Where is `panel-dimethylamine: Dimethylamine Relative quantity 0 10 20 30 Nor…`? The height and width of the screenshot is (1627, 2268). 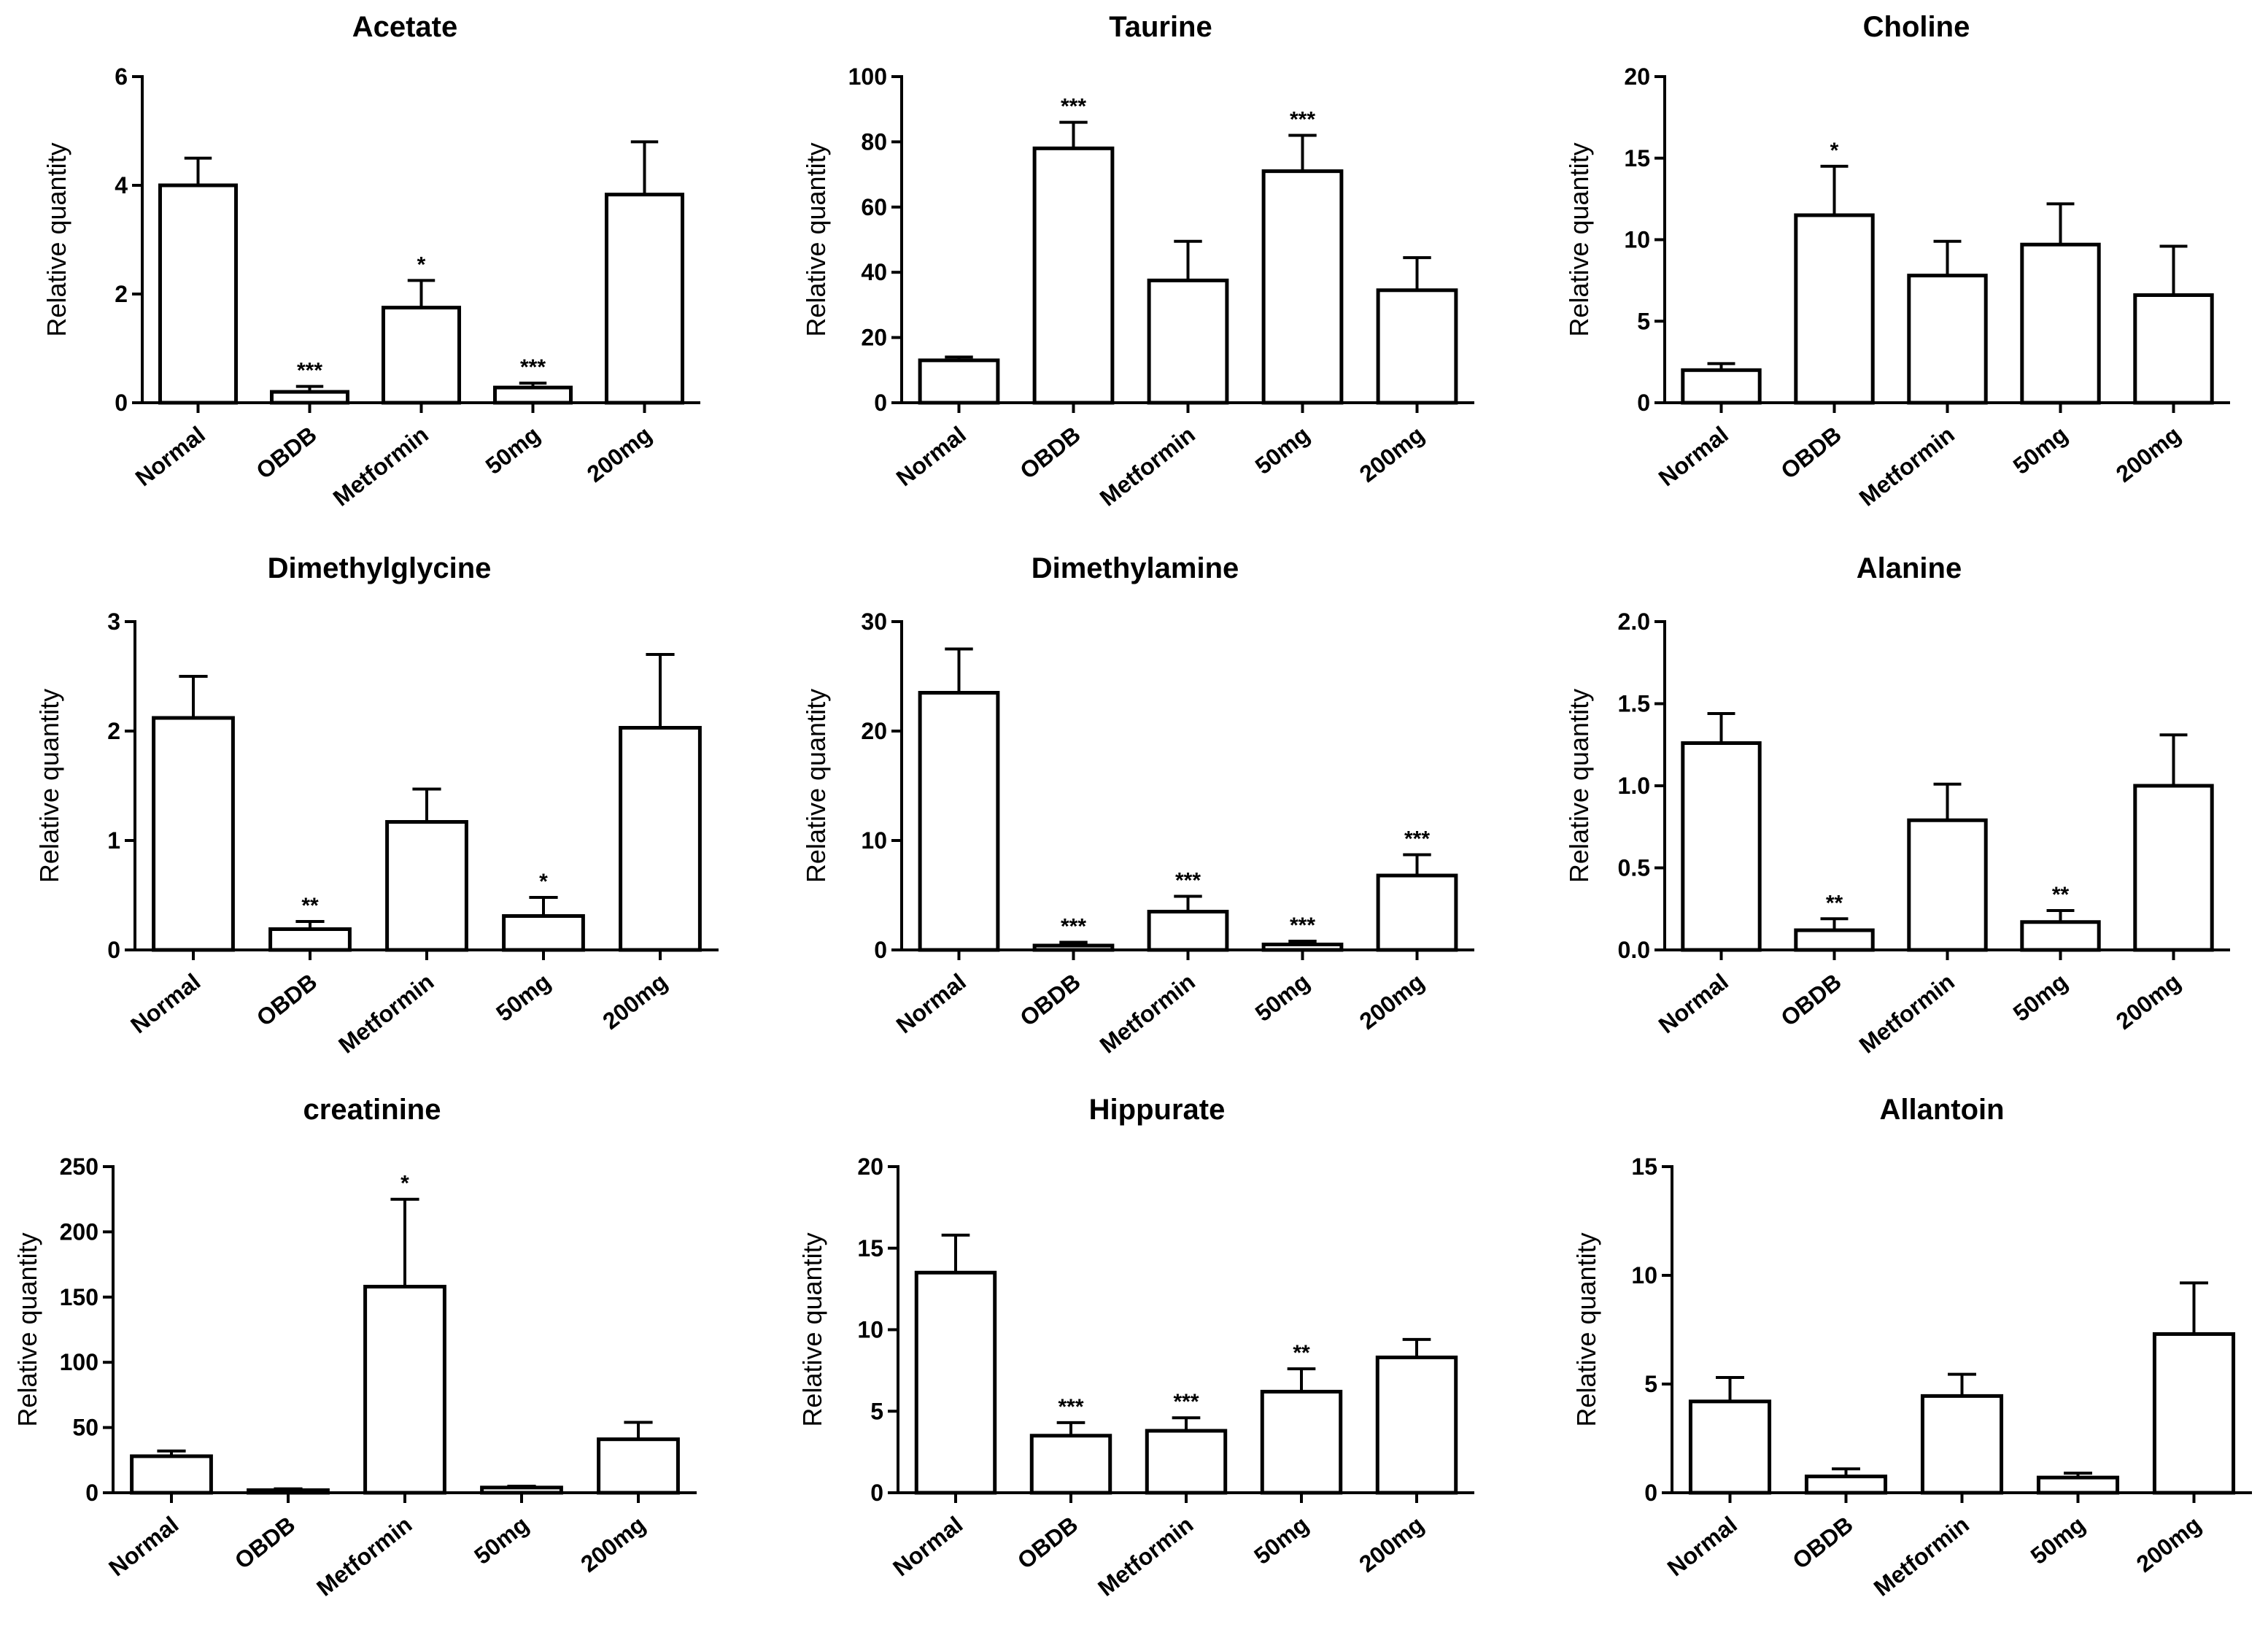
panel-dimethylamine: Dimethylamine Relative quantity 0 10 20 30 Nor… is located at coordinates (1134, 812).